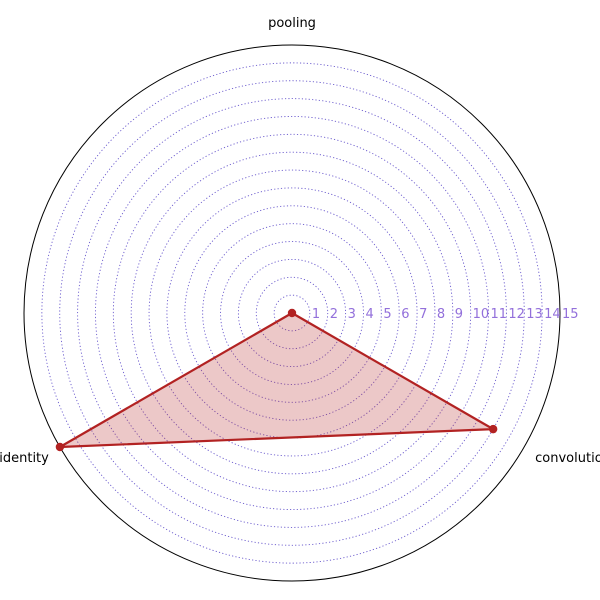 This screenshot has height=600, width=600. What do you see at coordinates (552, 314) in the screenshot?
I see `radial-tick-label: 14` at bounding box center [552, 314].